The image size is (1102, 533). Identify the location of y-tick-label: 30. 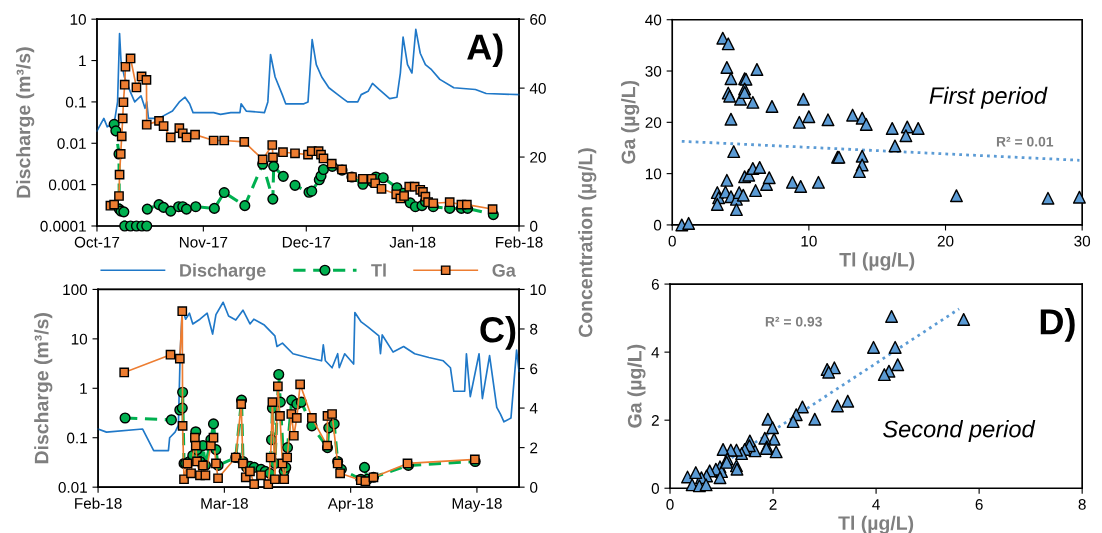
(653, 71).